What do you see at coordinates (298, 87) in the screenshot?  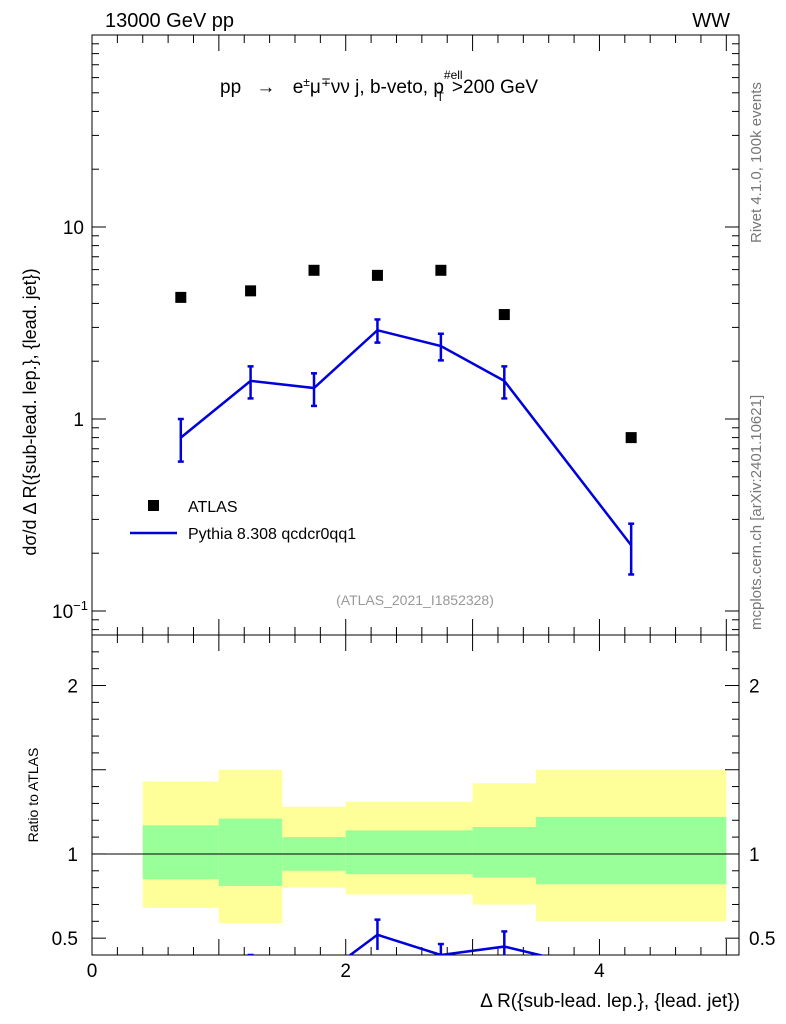 I see `process-lep1: e` at bounding box center [298, 87].